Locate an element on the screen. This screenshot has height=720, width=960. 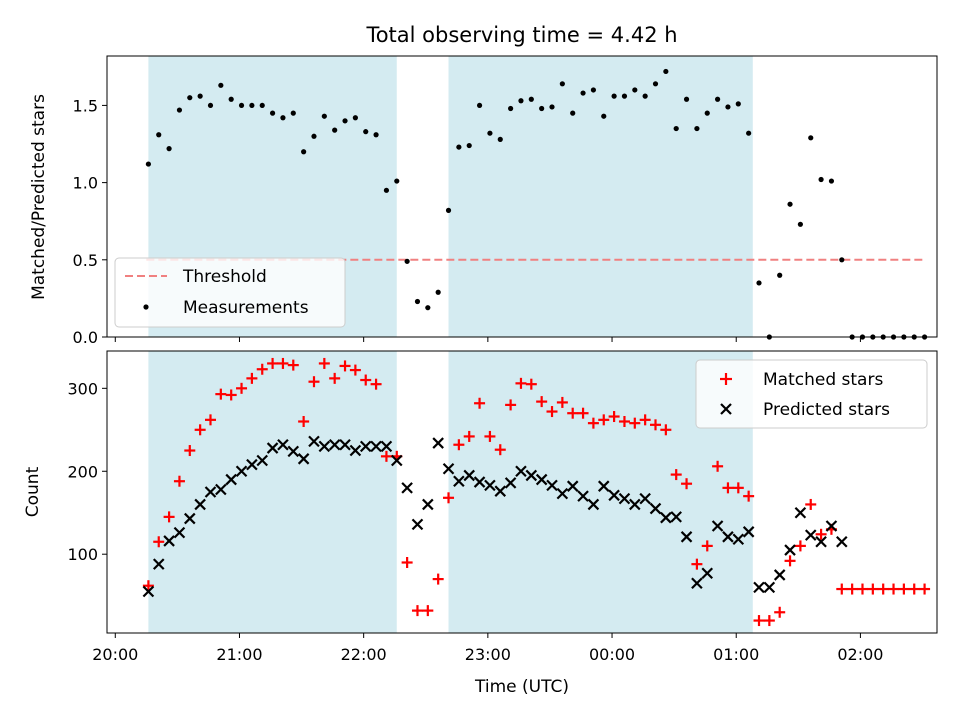
measurements-legend-marker is located at coordinates (146, 307).